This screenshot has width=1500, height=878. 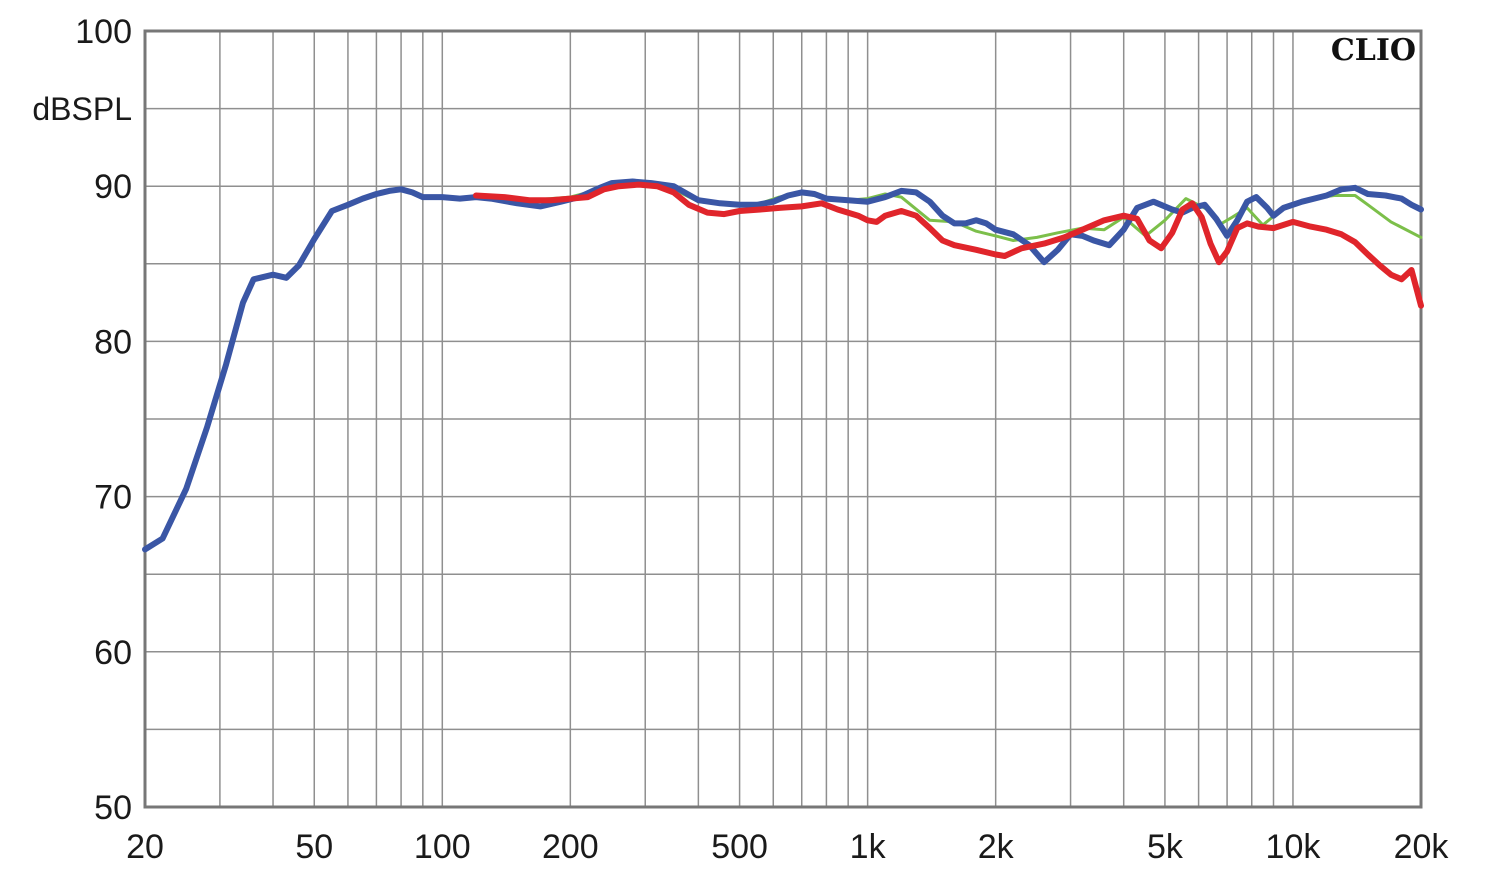 What do you see at coordinates (113, 342) in the screenshot?
I see `y-tick-label: 80` at bounding box center [113, 342].